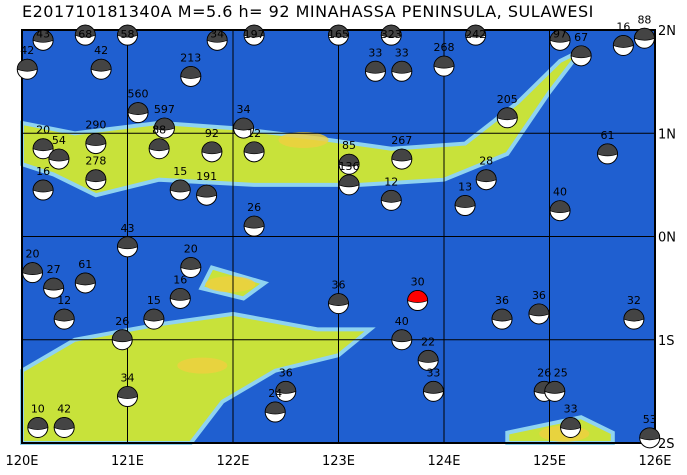 The image size is (687, 475). Describe the element at coordinates (507, 99) in the screenshot. I see `event-depth-label: 205` at that location.